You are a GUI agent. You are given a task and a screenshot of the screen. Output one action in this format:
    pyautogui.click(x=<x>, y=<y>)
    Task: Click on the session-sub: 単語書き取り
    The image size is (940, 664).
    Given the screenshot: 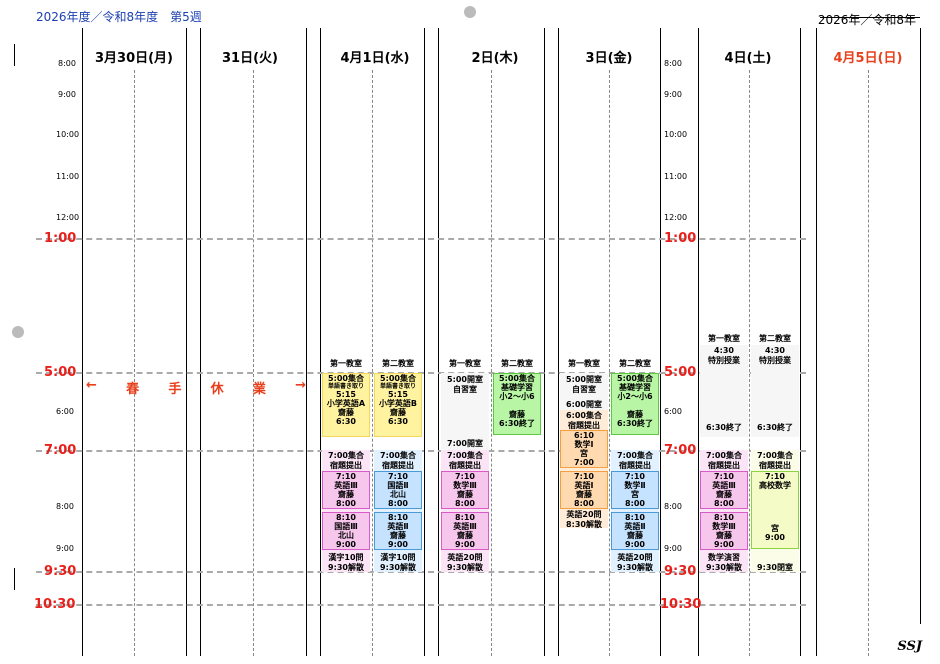 What is the action you would take?
    pyautogui.click(x=345, y=386)
    